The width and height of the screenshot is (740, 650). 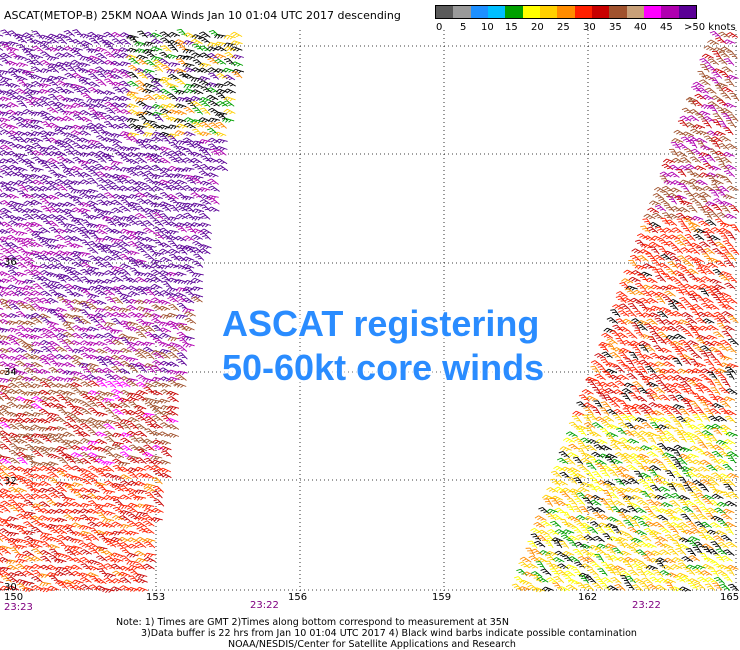 I want to click on cb-label-25: 25, so click(x=563, y=27).